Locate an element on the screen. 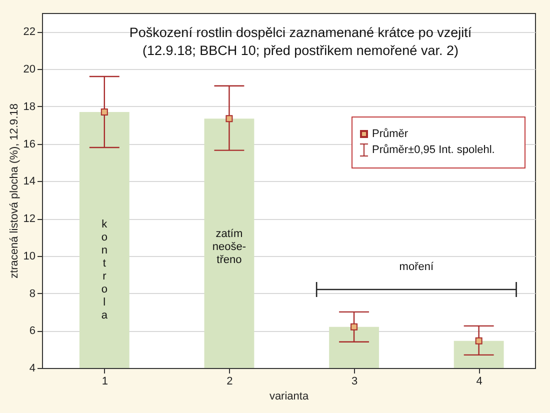  y-tick-label: 16 is located at coordinates (29, 144).